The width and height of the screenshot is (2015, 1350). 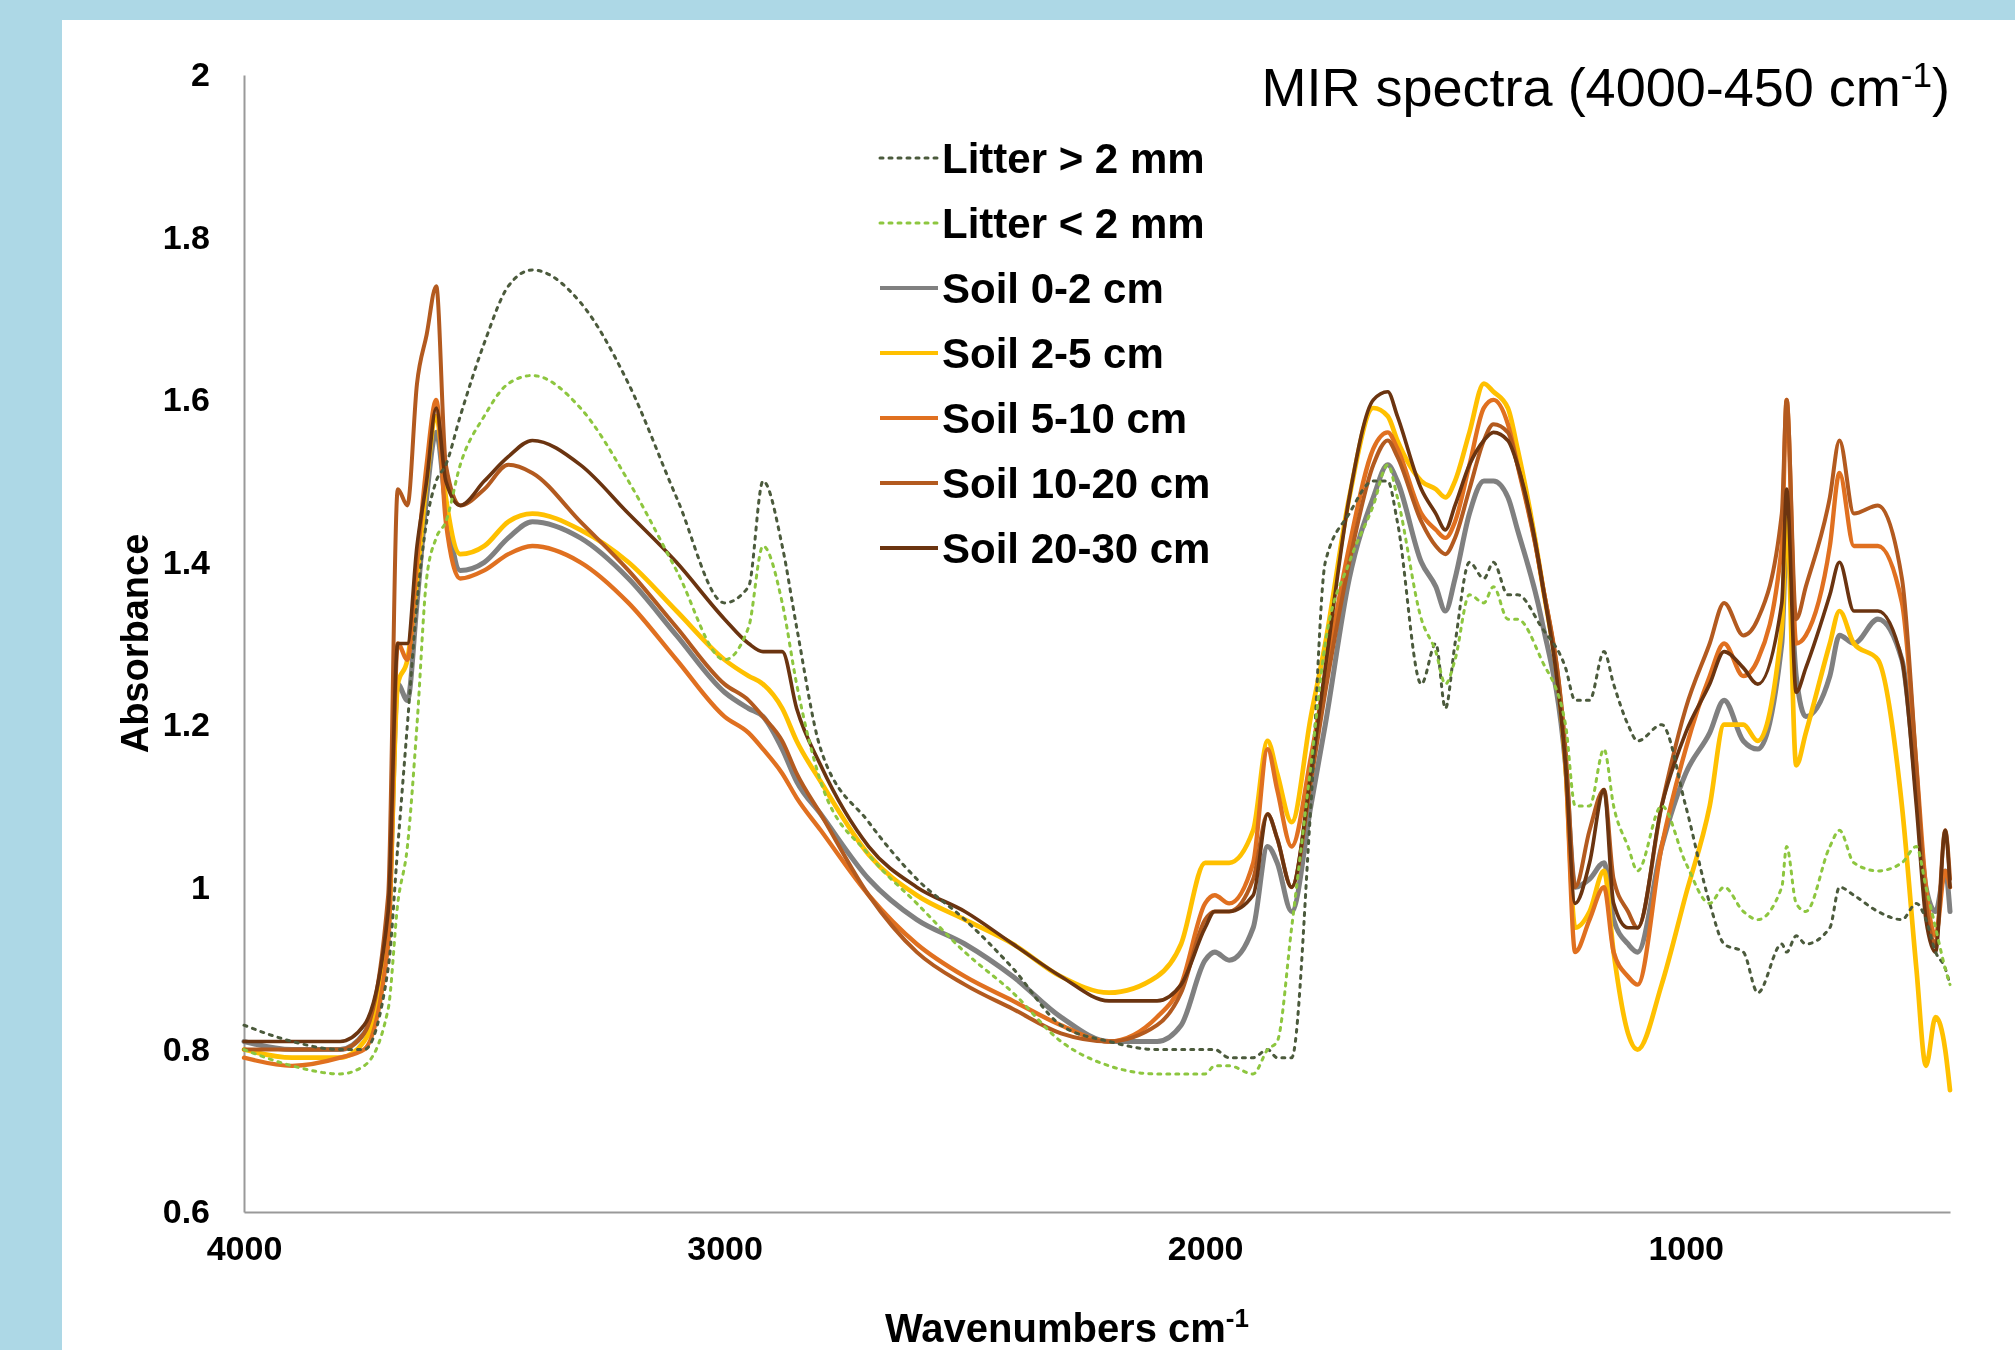 I want to click on x-tick-label: 4000, so click(x=244, y=1248).